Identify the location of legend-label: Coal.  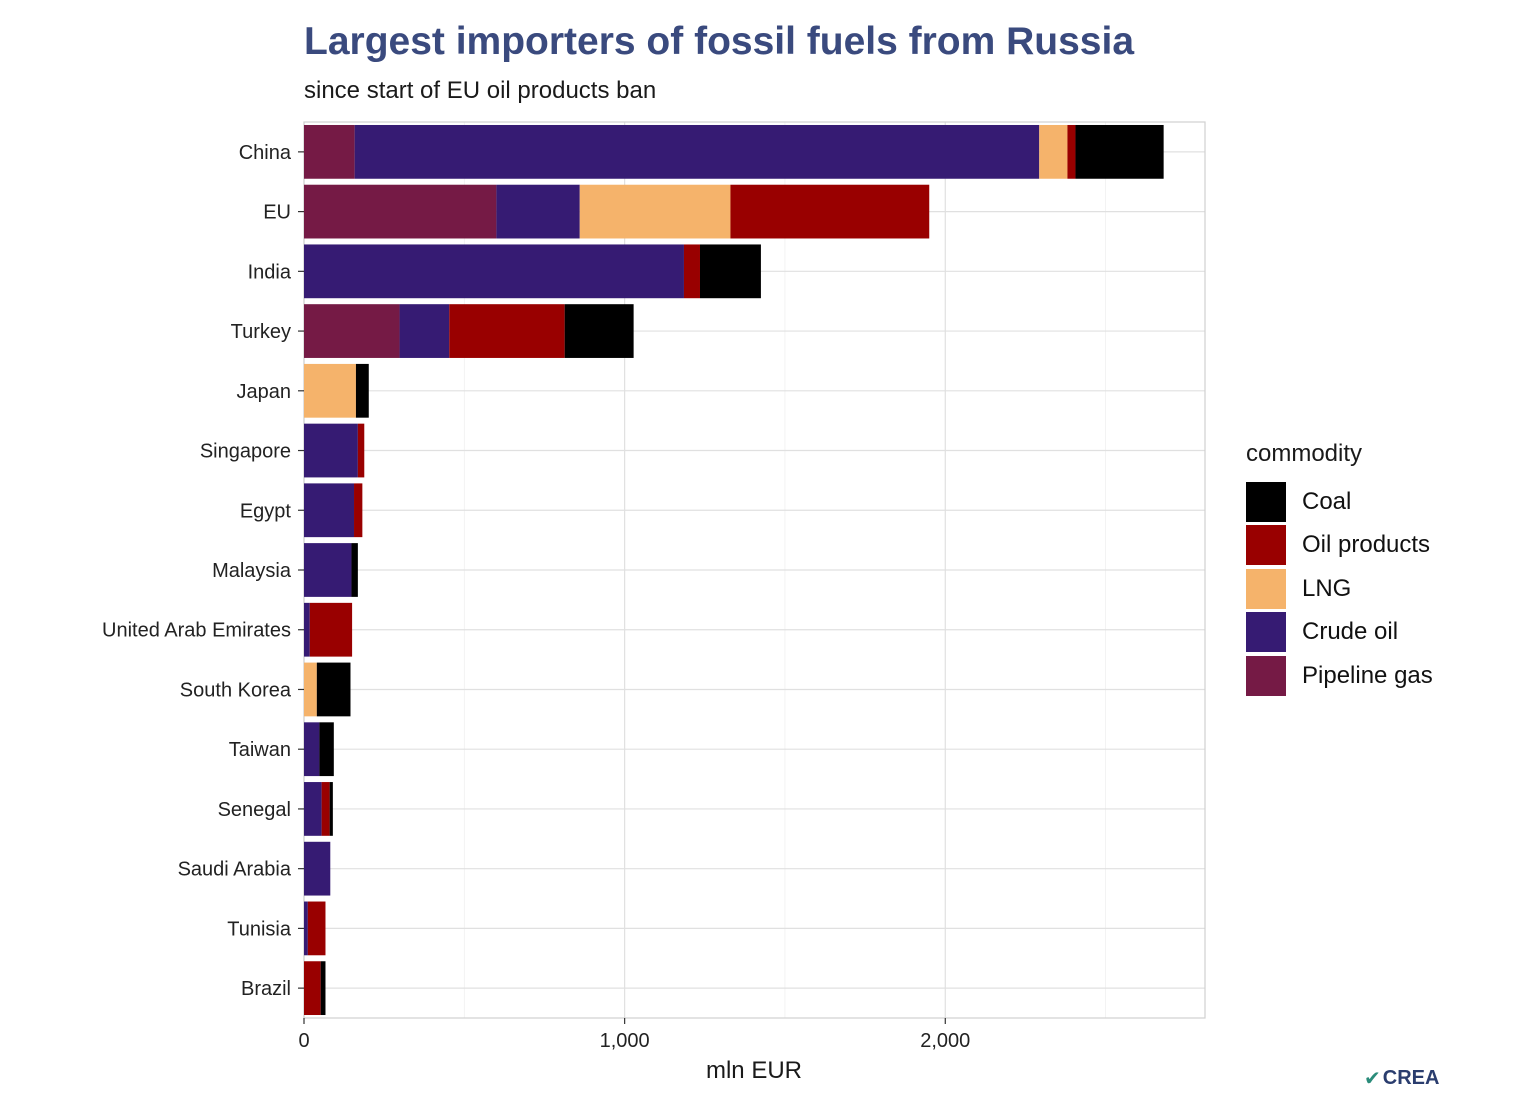
(1327, 501).